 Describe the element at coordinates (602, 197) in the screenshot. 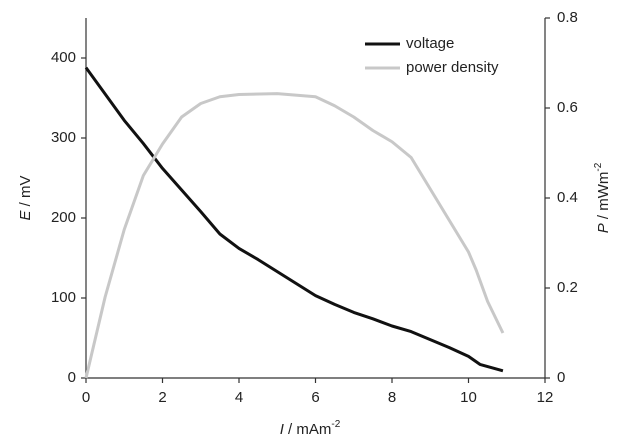

I see `y2-axis-label: P / mWm-2` at that location.